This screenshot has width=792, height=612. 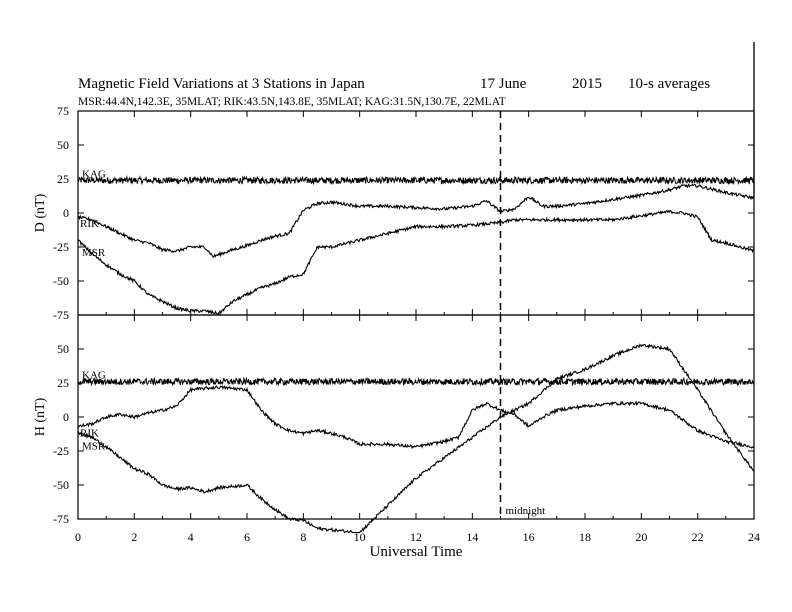 I want to click on x-tick-label: 2, so click(x=134, y=537).